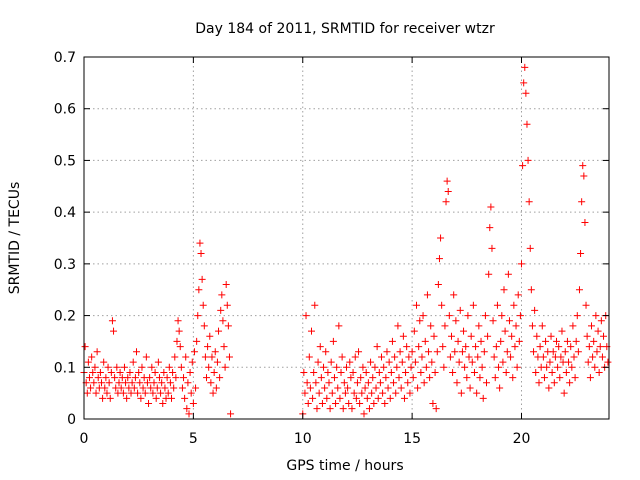 The width and height of the screenshot is (640, 480). I want to click on x-tick-label: 15, so click(412, 439).